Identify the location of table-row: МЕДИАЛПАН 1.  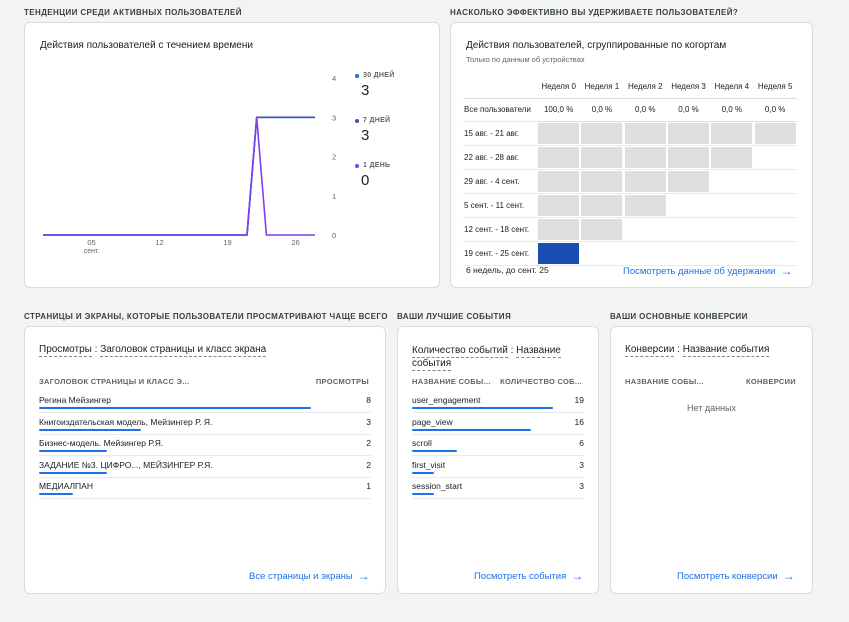
(205, 488).